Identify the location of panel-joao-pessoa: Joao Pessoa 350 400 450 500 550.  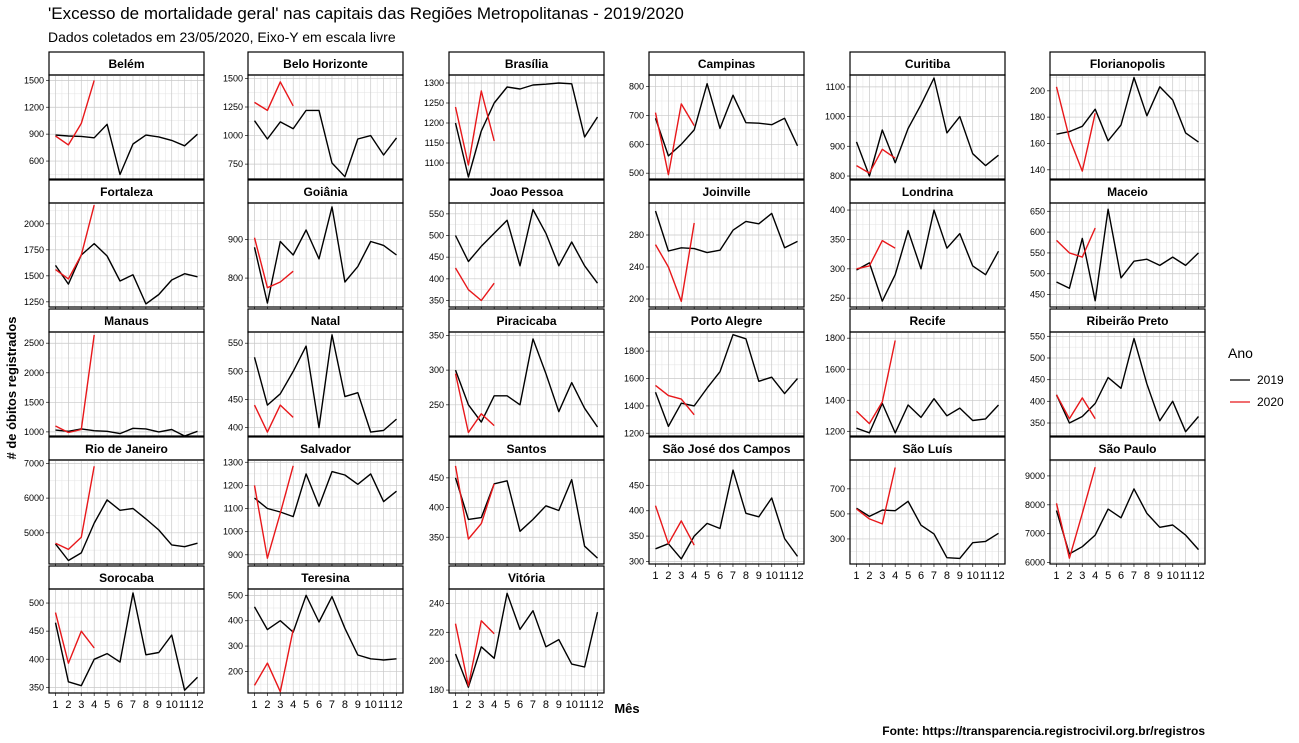
(517, 244).